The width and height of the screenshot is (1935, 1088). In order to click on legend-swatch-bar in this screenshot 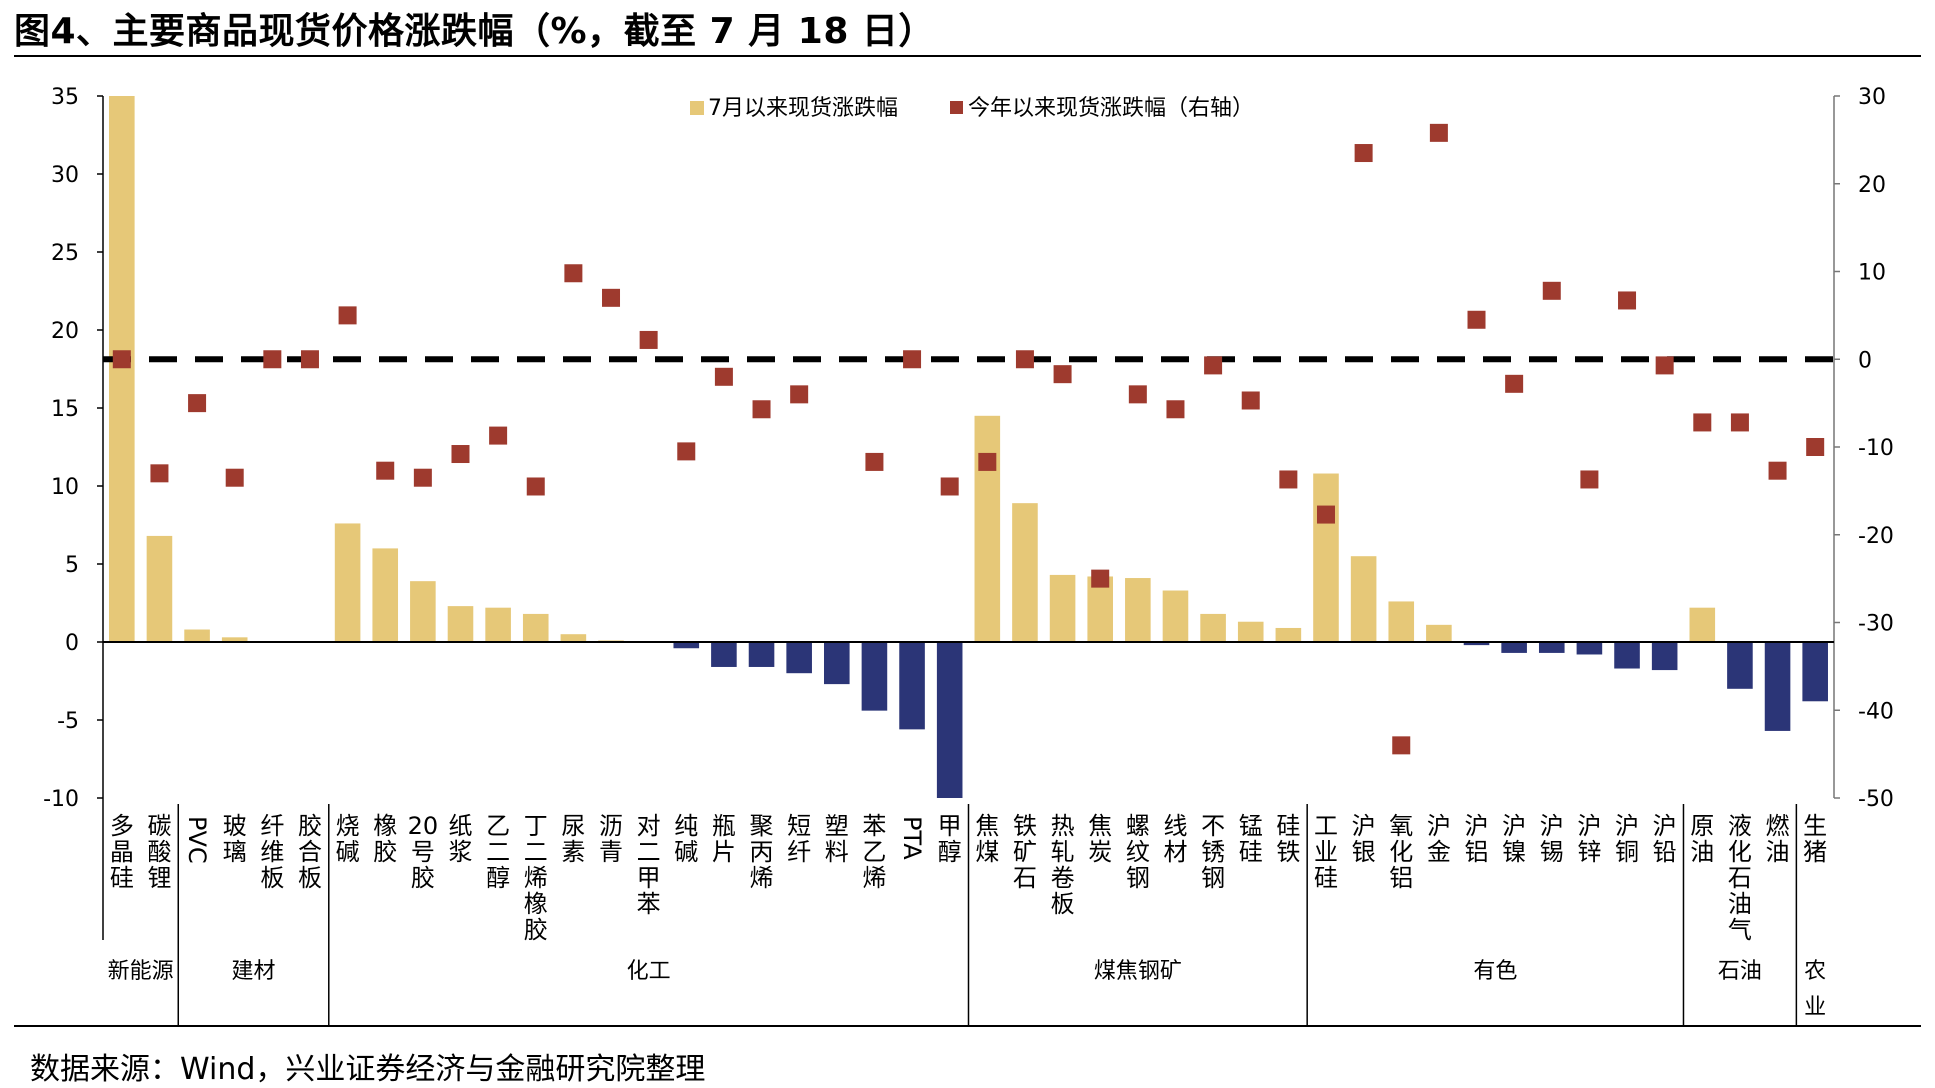, I will do `click(697, 108)`.